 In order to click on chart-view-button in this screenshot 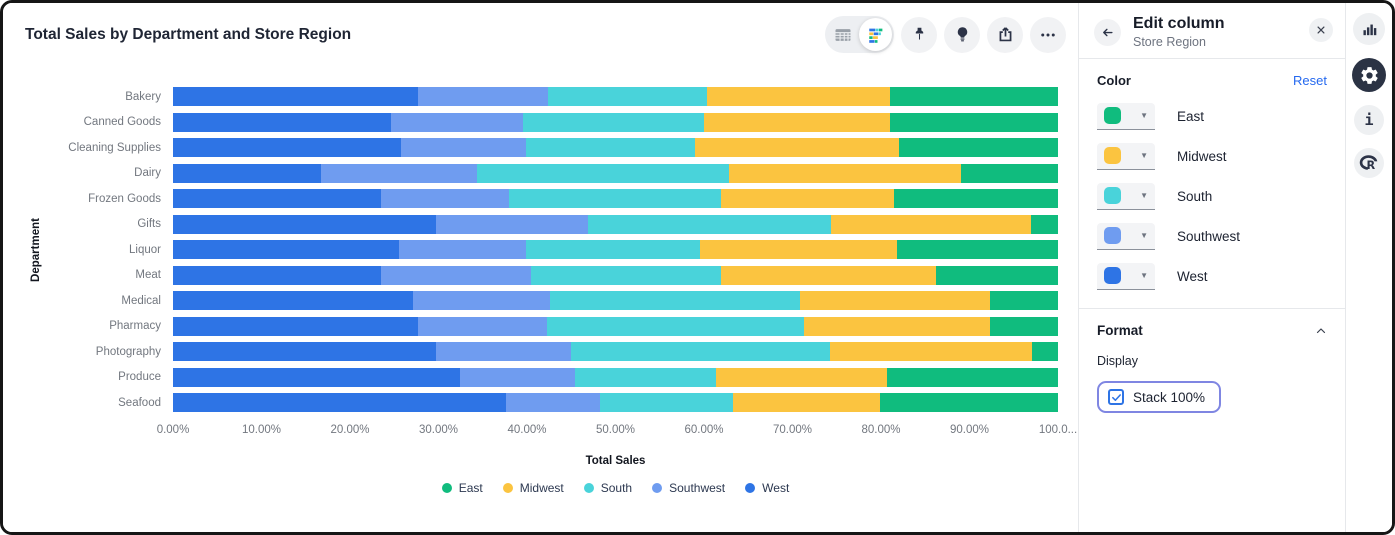, I will do `click(875, 34)`.